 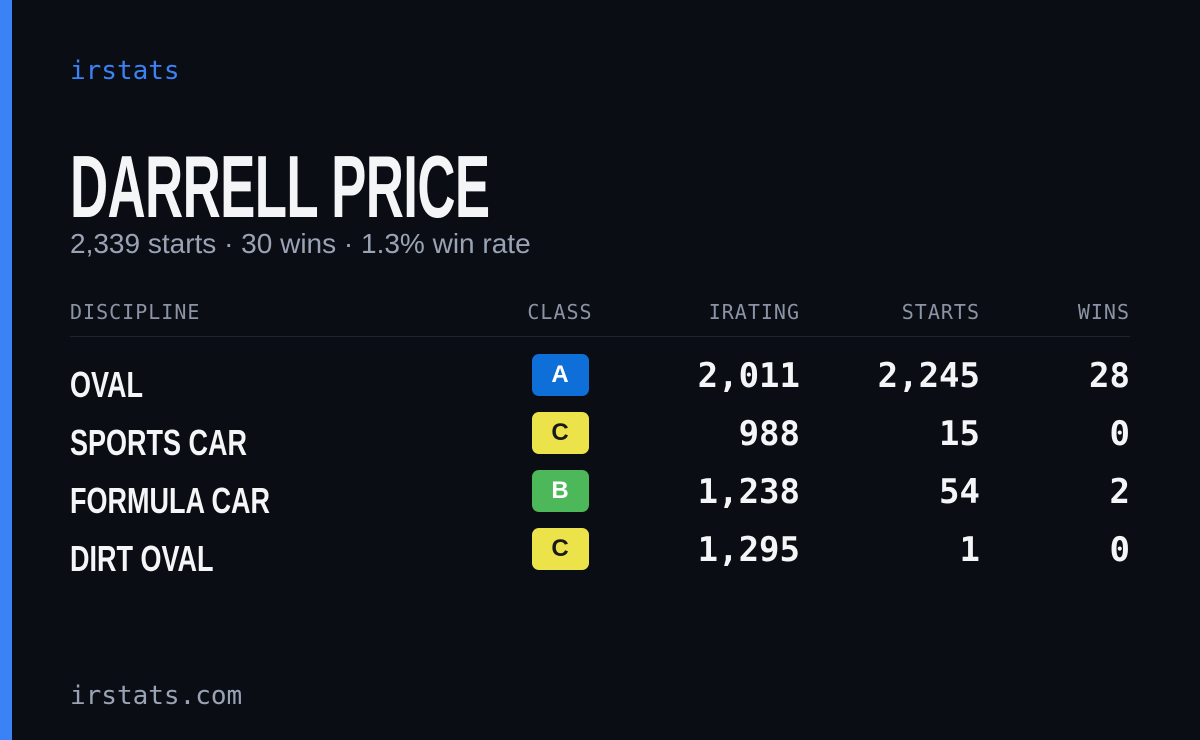 I want to click on stat-value: 15, so click(x=959, y=434).